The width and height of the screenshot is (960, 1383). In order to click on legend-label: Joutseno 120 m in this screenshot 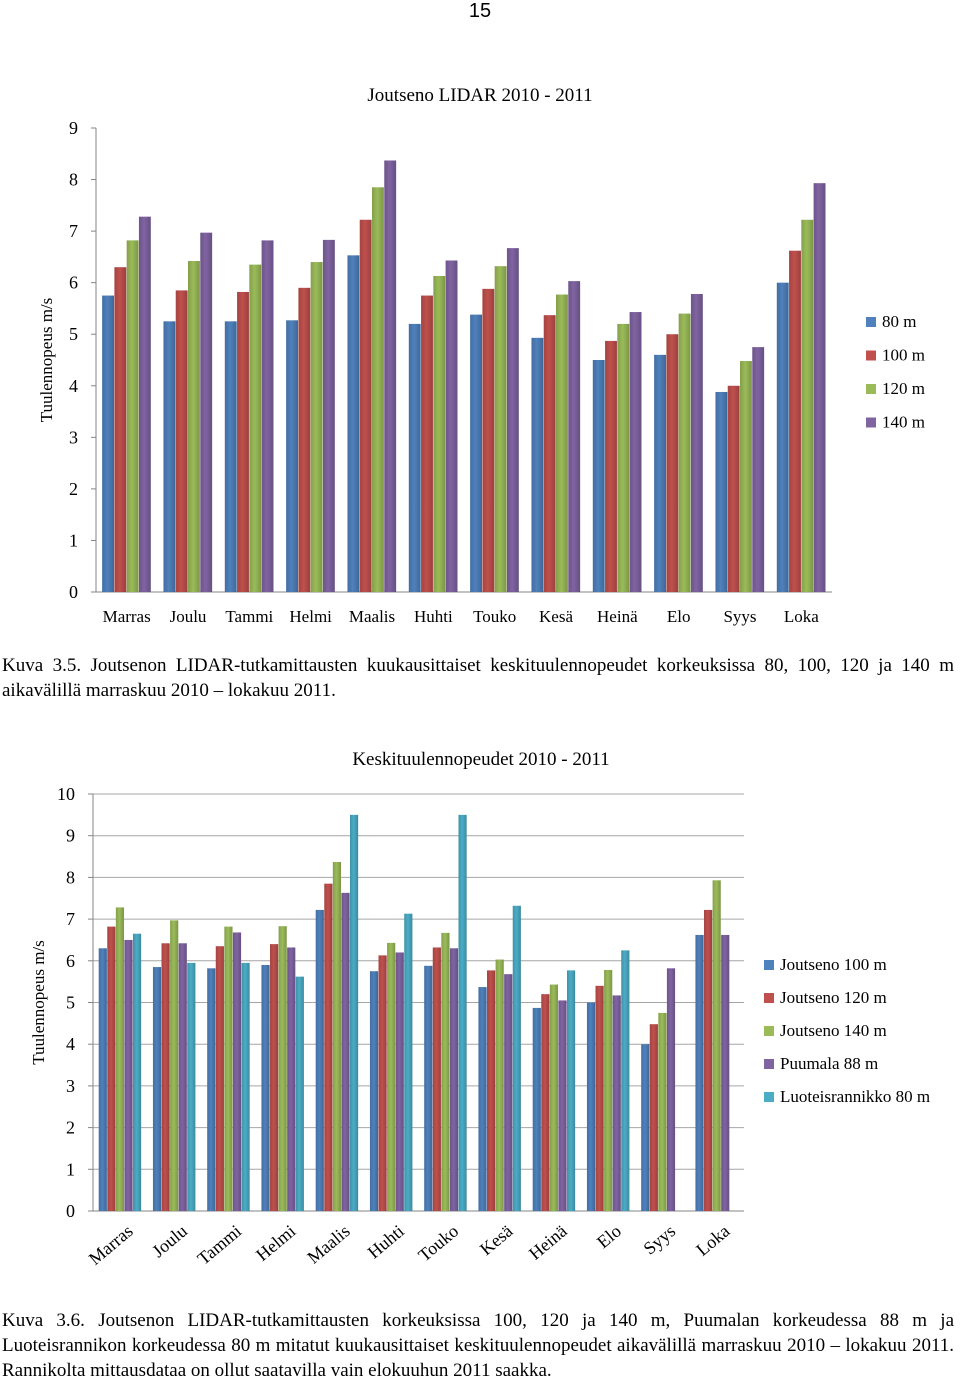, I will do `click(833, 997)`.